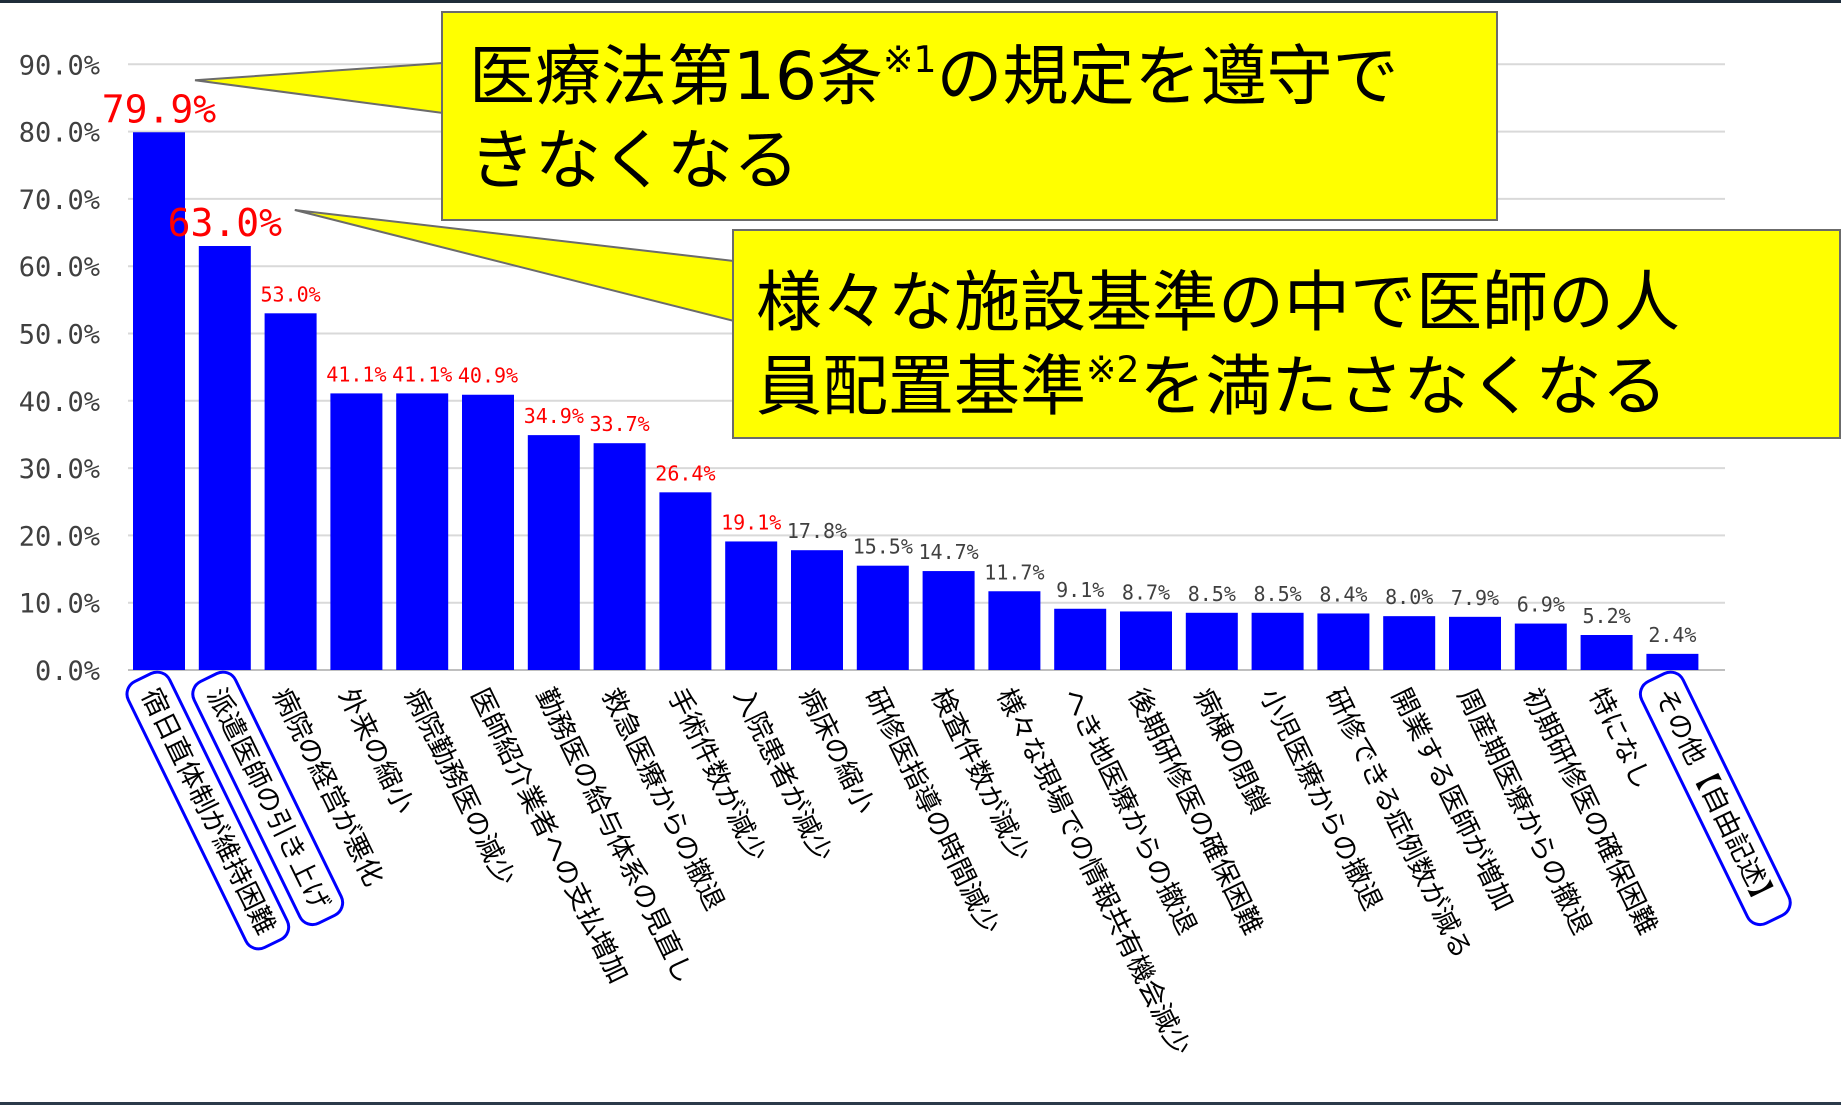  I want to click on callout-staffing-standard: 様々な施設基準の中で医師の人 員配置基準※2を満たさなくなる, so click(1286, 334).